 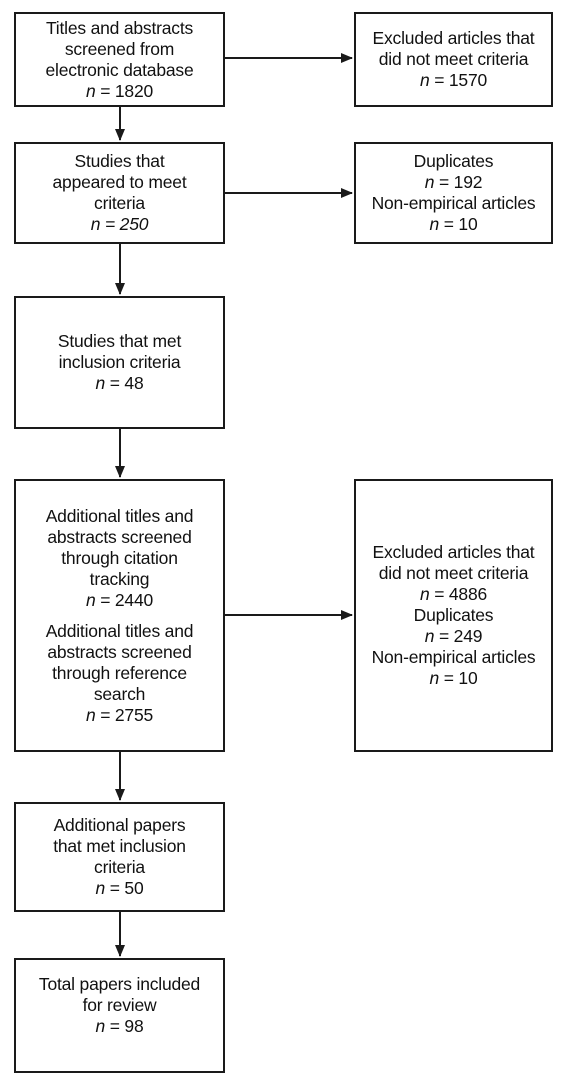 What do you see at coordinates (119, 825) in the screenshot?
I see `box-text-line: Additional papers` at bounding box center [119, 825].